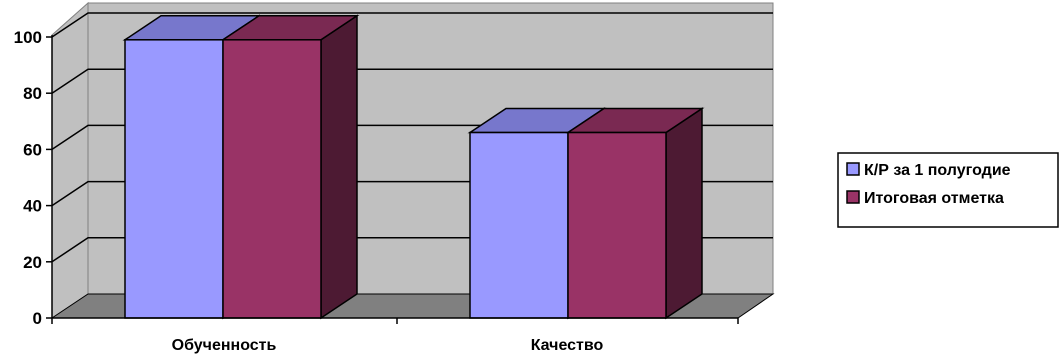 This screenshot has width=1062, height=361. I want to click on legend-box, so click(948, 190).